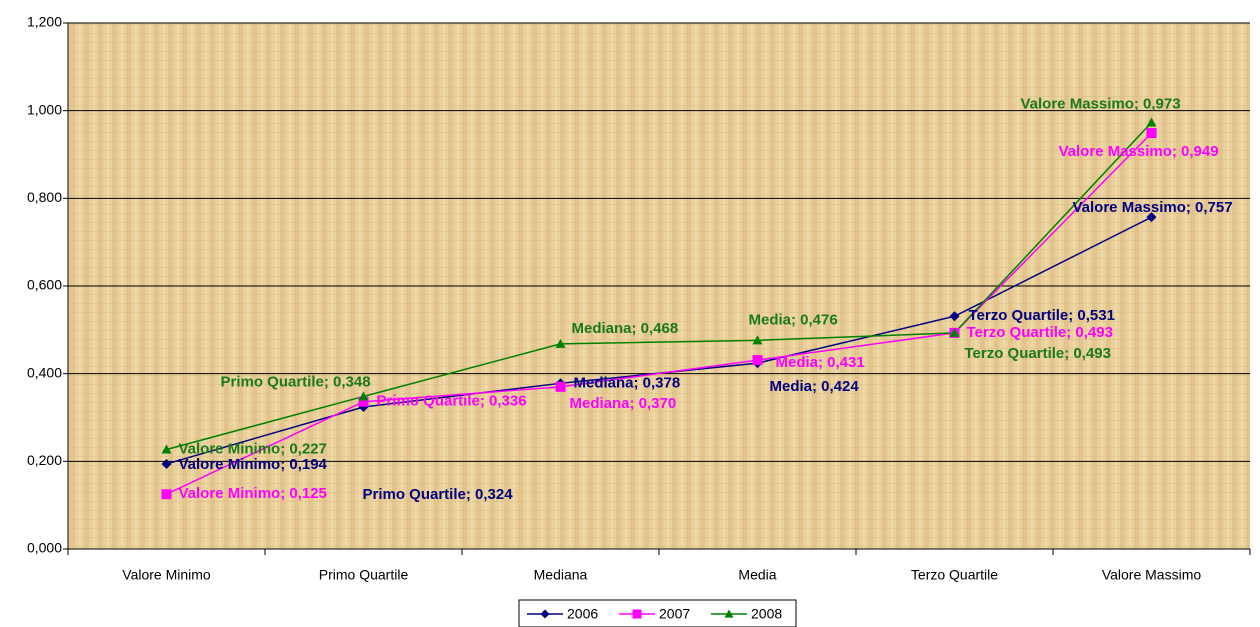 Image resolution: width=1260 pixels, height=627 pixels. What do you see at coordinates (623, 403) in the screenshot?
I see `data-label: Mediana; 0,370` at bounding box center [623, 403].